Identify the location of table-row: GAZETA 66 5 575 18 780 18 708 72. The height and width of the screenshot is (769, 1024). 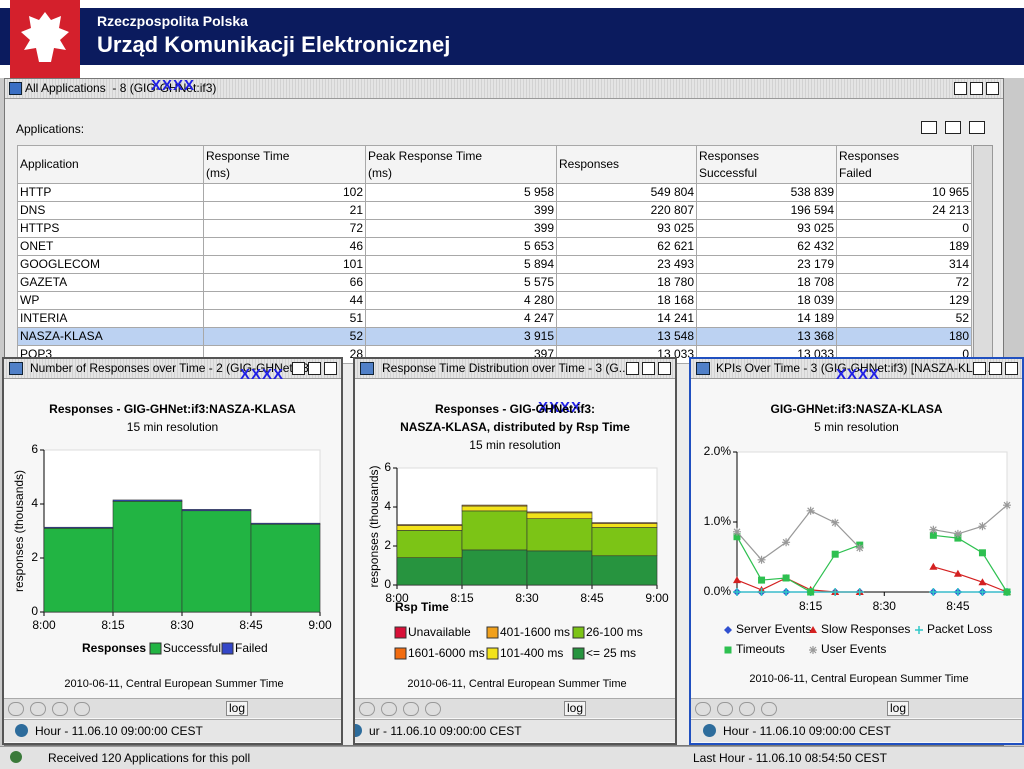
(494, 282).